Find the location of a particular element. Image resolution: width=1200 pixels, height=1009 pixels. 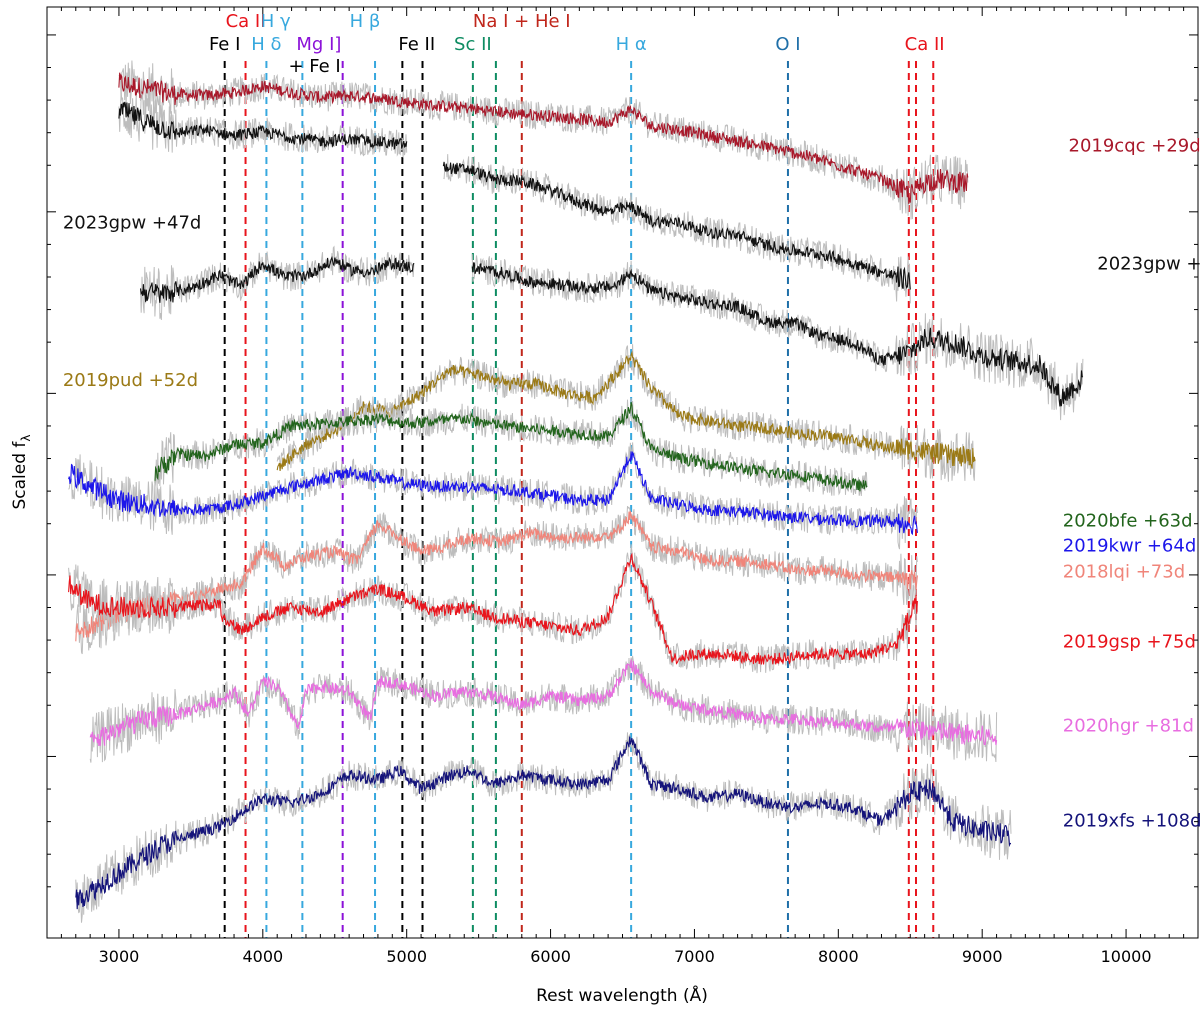

series-label-0: 2019cqc +29d is located at coordinates (1134, 145).